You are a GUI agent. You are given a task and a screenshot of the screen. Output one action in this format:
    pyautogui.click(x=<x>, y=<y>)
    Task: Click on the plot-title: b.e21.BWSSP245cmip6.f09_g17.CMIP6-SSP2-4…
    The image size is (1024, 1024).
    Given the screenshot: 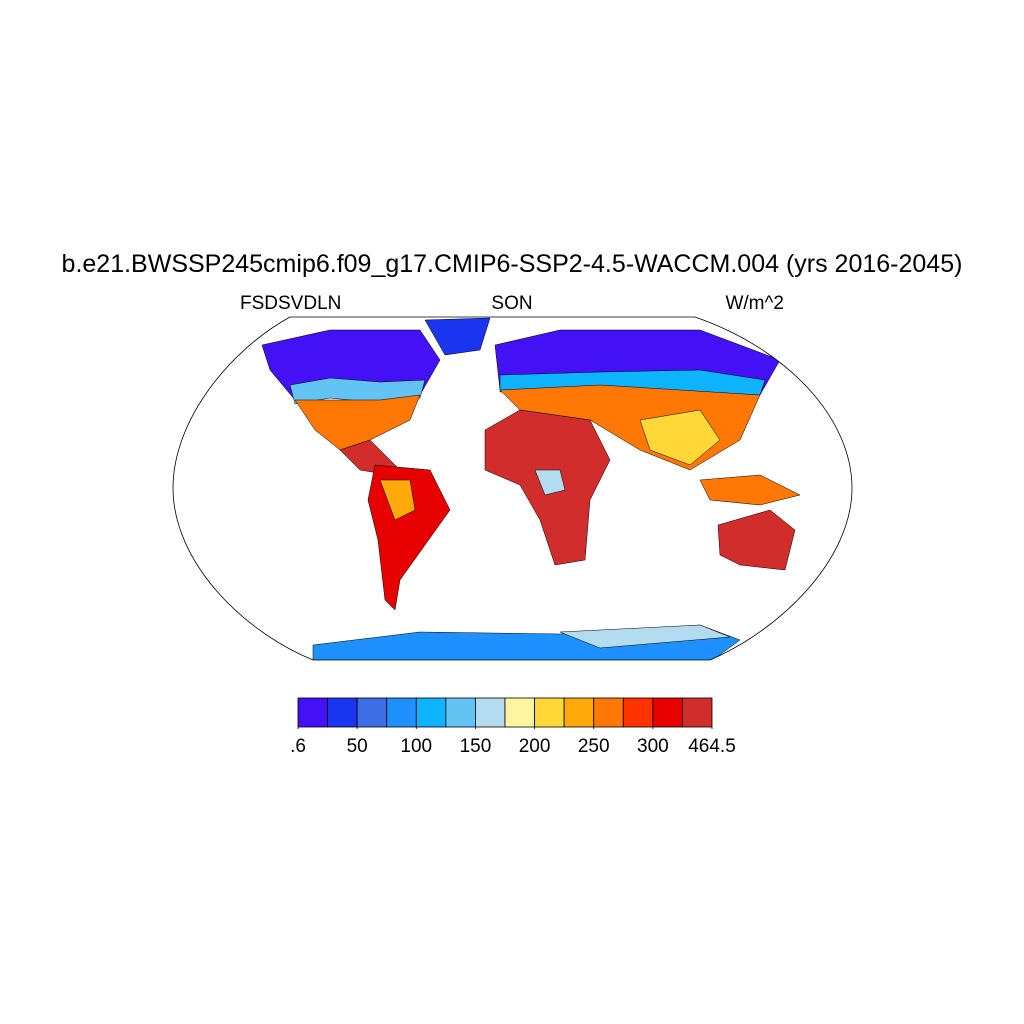 What is the action you would take?
    pyautogui.click(x=512, y=264)
    